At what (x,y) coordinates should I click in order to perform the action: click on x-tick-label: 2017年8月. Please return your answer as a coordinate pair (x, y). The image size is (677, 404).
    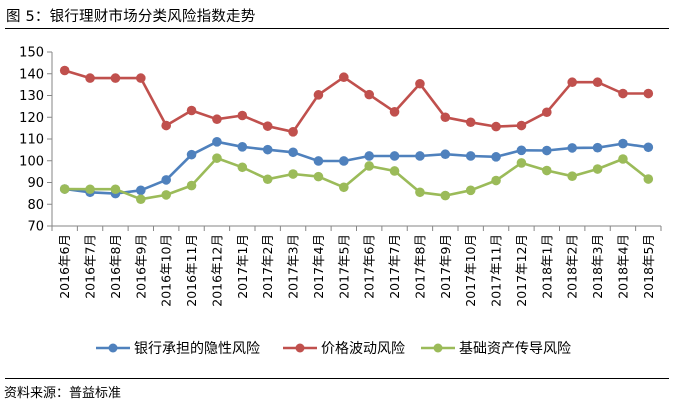
    Looking at the image, I should click on (419, 266).